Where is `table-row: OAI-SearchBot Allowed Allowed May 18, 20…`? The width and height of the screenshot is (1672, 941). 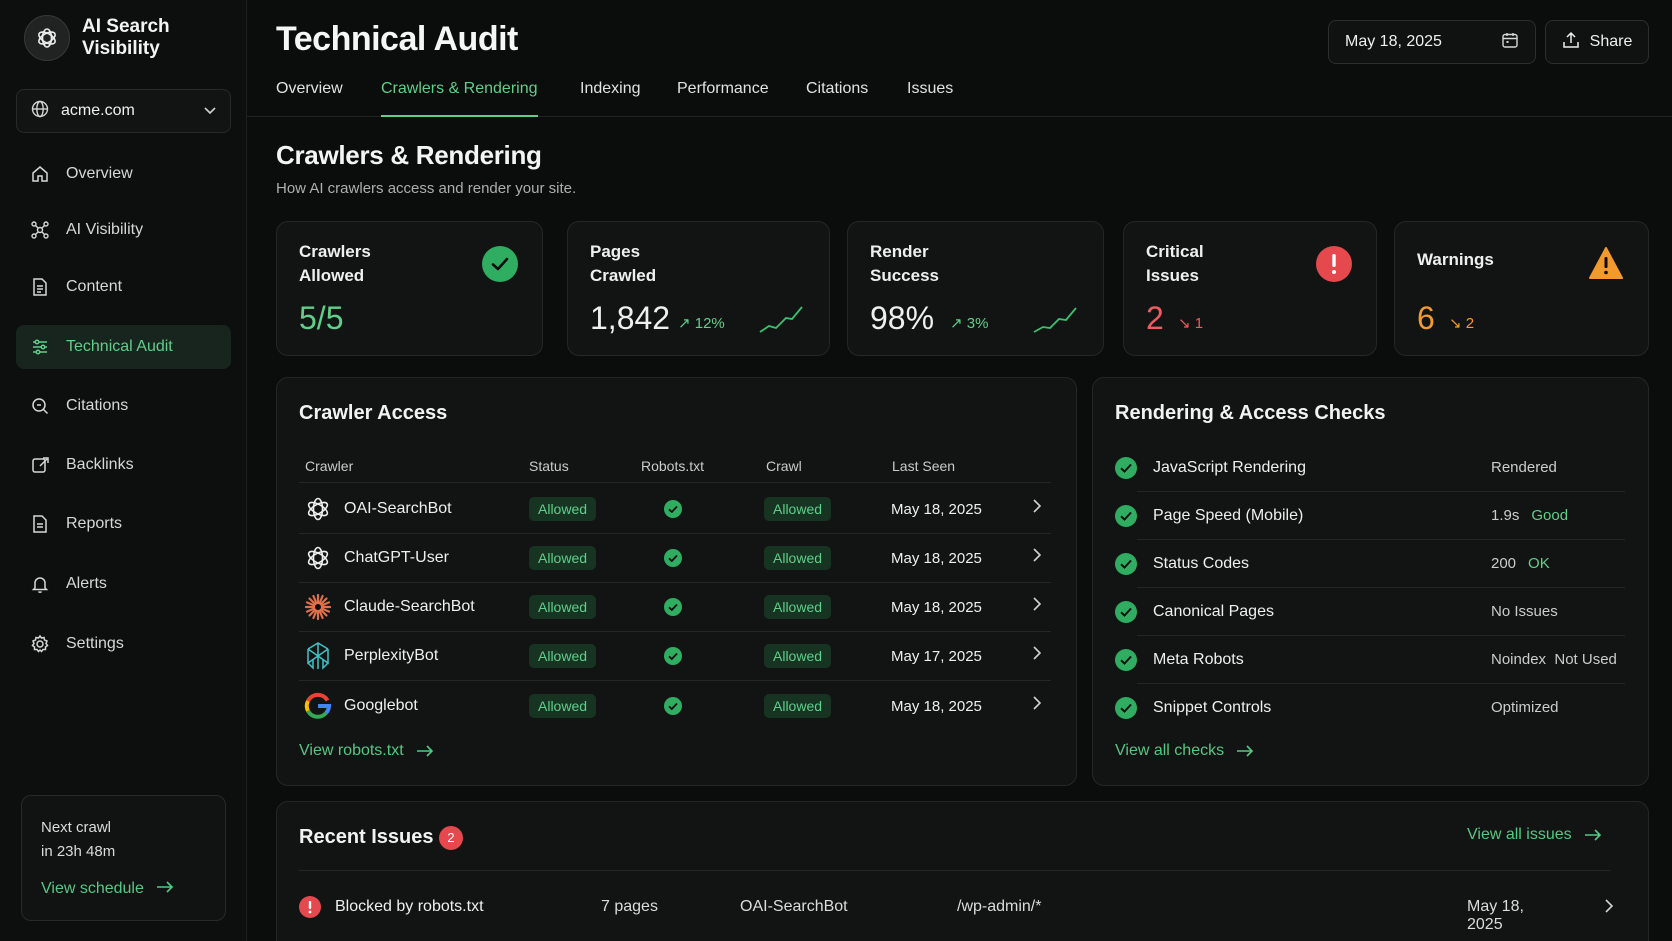
table-row: OAI-SearchBot Allowed Allowed May 18, 20… is located at coordinates (675, 508).